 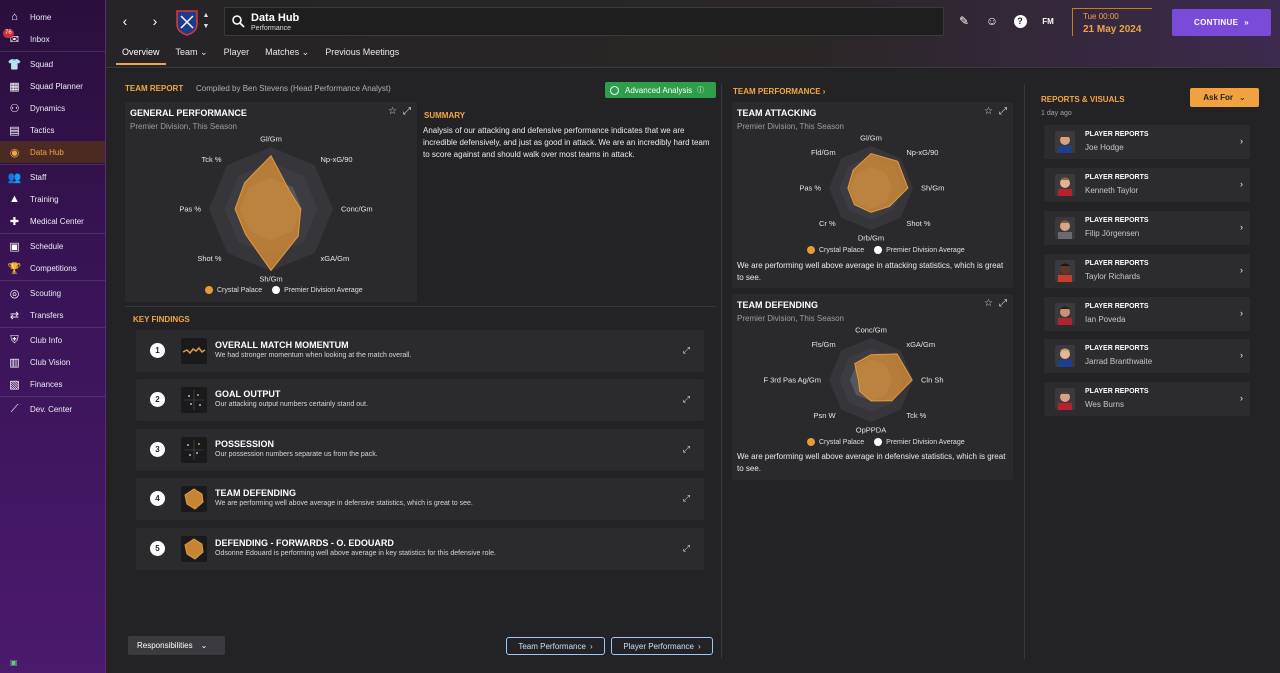 What do you see at coordinates (1224, 97) in the screenshot?
I see `ask-for-button: Ask For ⌄` at bounding box center [1224, 97].